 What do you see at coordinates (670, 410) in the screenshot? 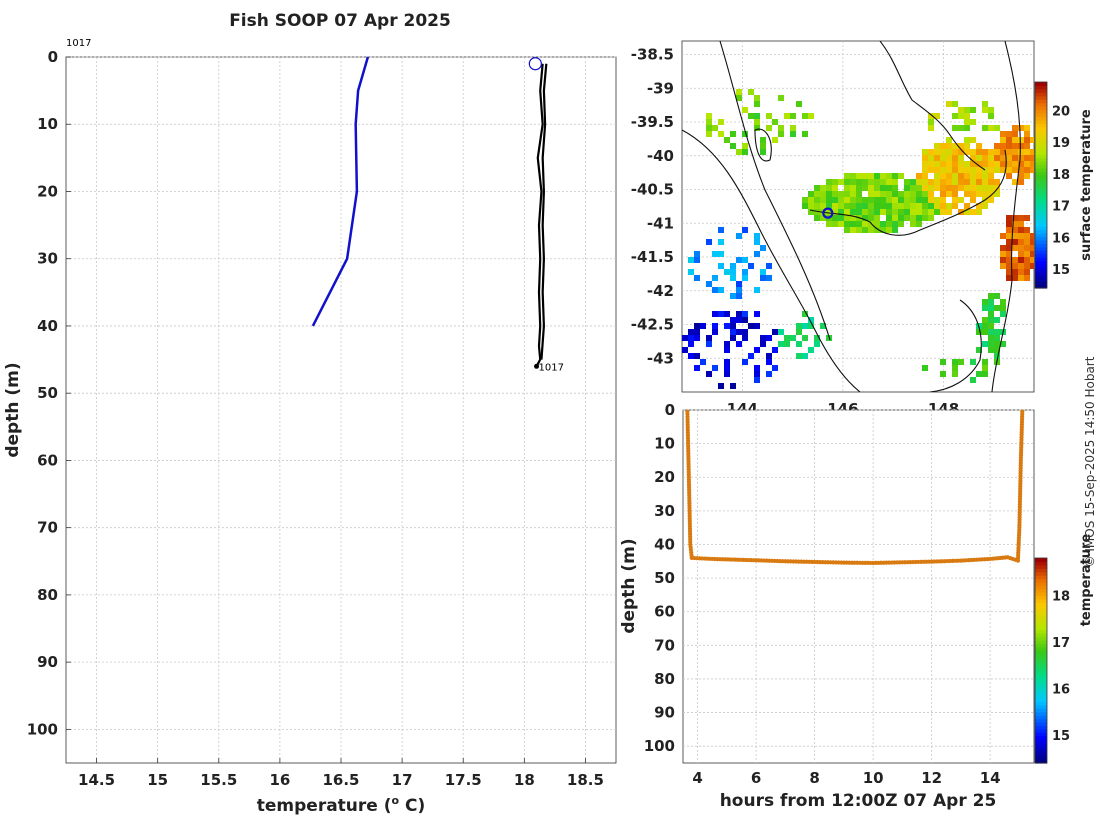
I see `trace-y-tick-label: 0` at bounding box center [670, 410].